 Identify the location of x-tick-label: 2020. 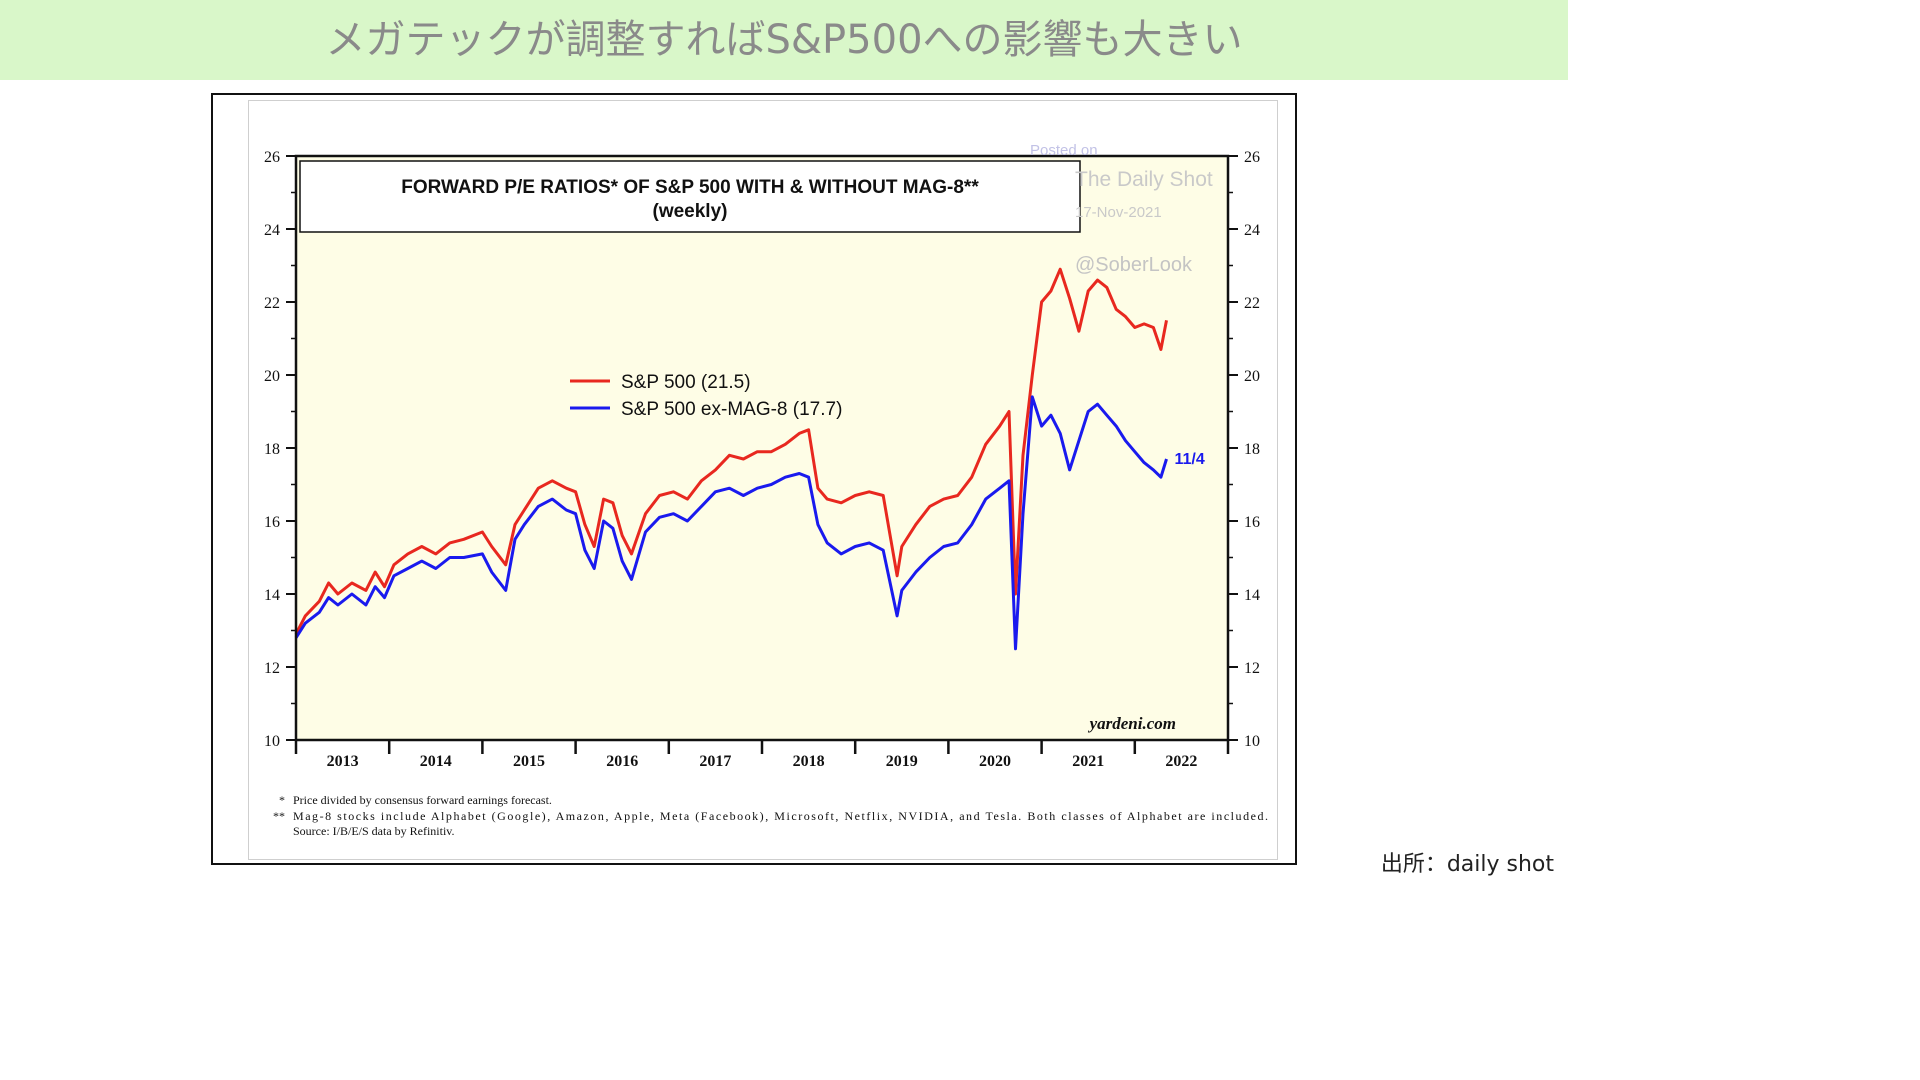
(995, 761).